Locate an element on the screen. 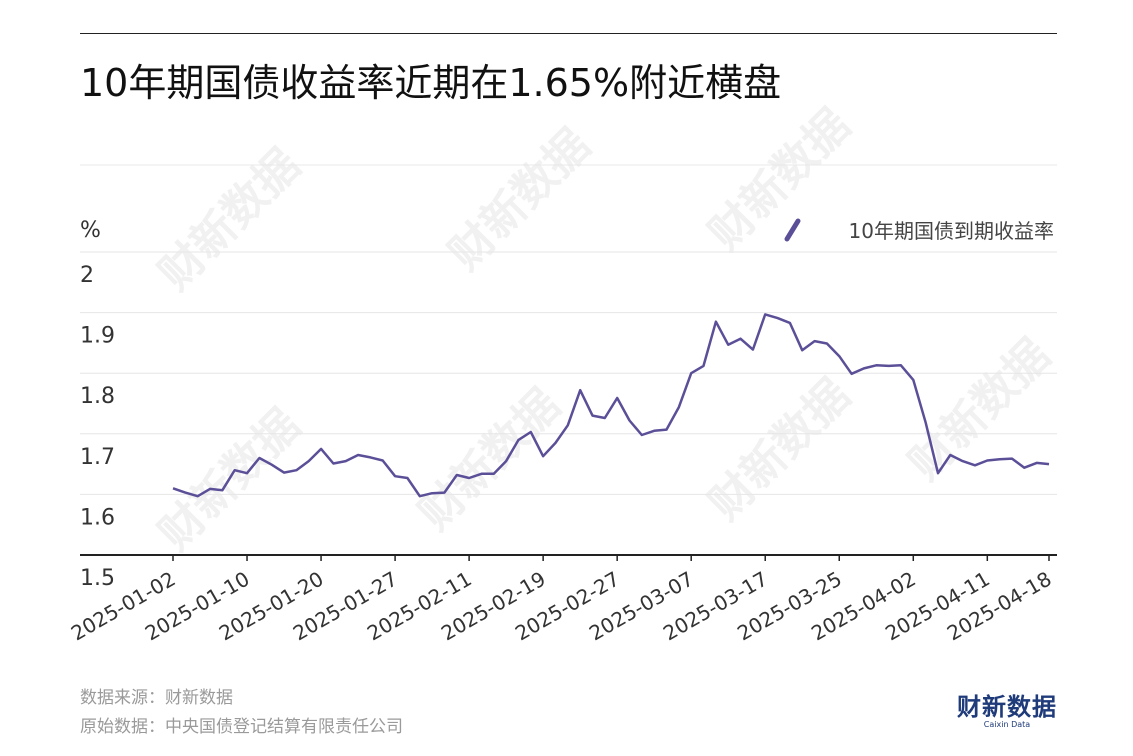  top-rule is located at coordinates (568, 33).